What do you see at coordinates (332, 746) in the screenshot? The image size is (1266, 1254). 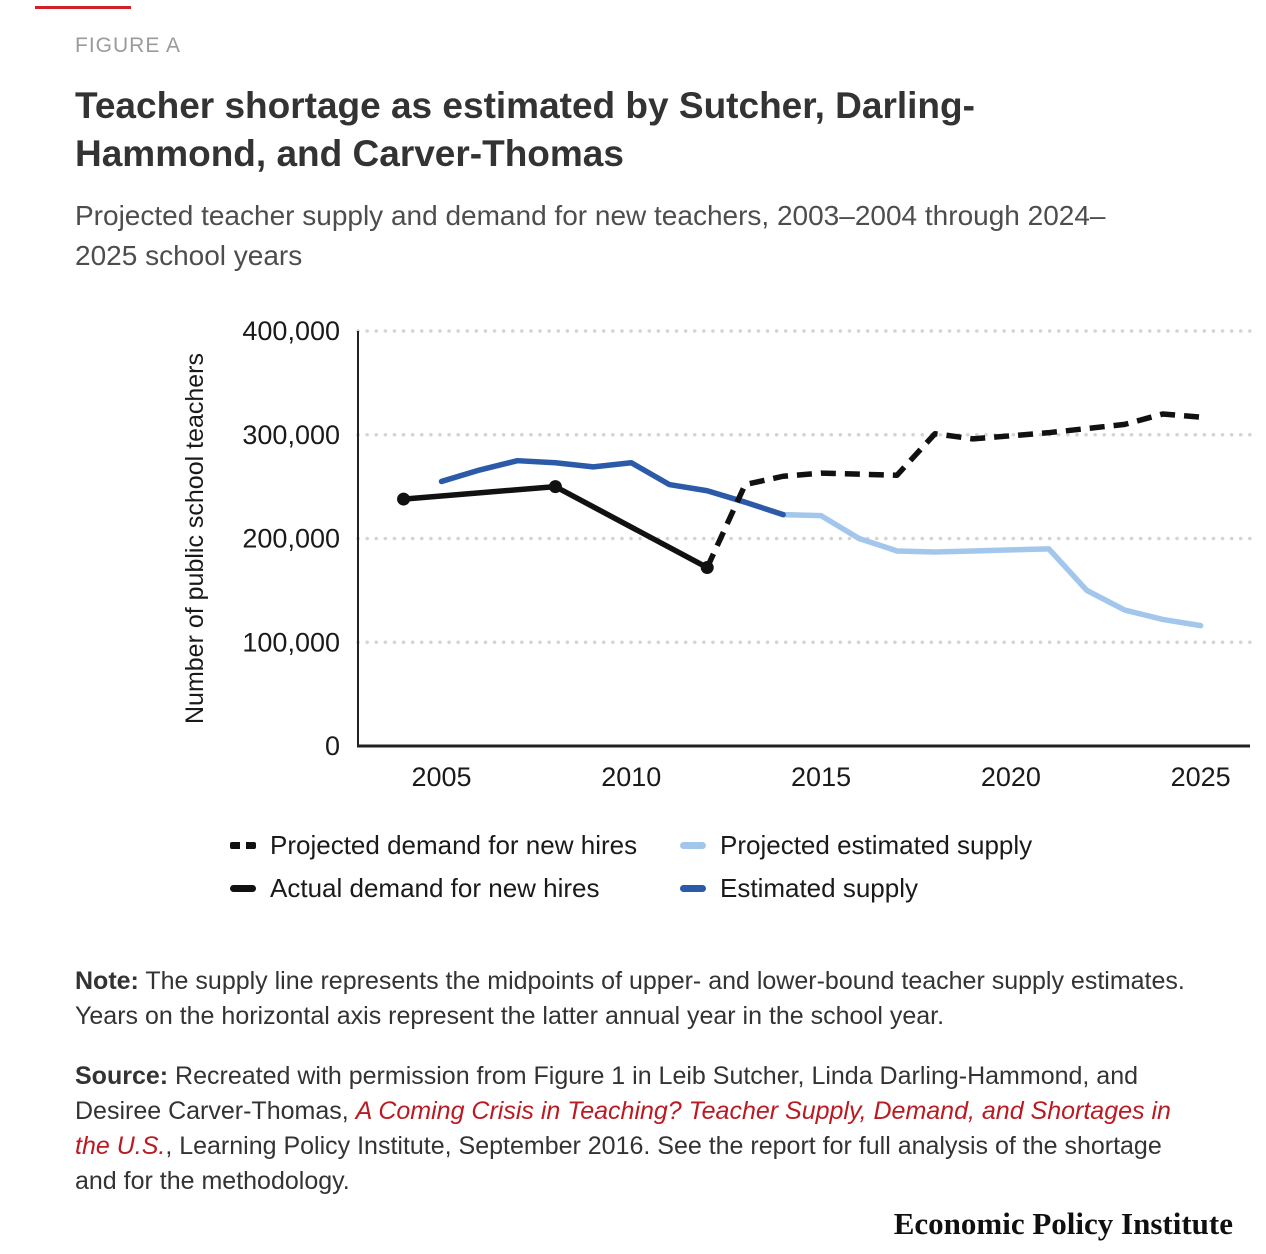 I see `svg-text: 0` at bounding box center [332, 746].